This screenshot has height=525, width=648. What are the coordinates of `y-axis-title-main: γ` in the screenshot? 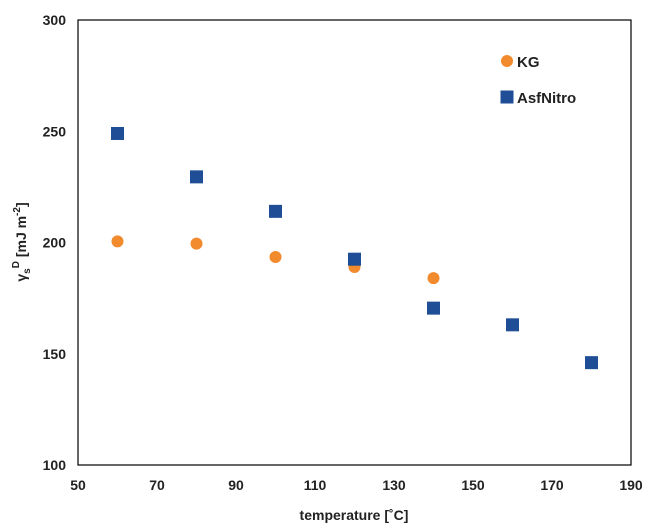 It's located at (21, 278).